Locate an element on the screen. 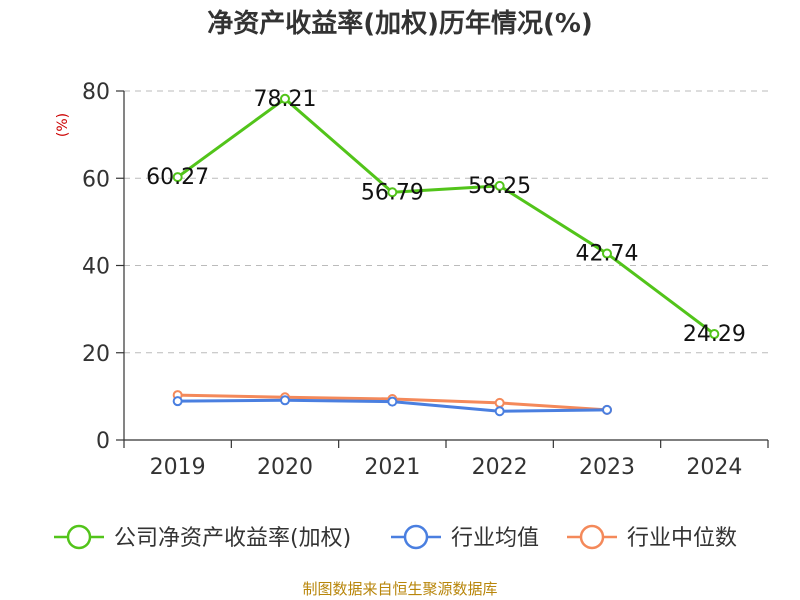 Image resolution: width=800 pixels, height=600 pixels. data-label: 56.79 is located at coordinates (392, 192).